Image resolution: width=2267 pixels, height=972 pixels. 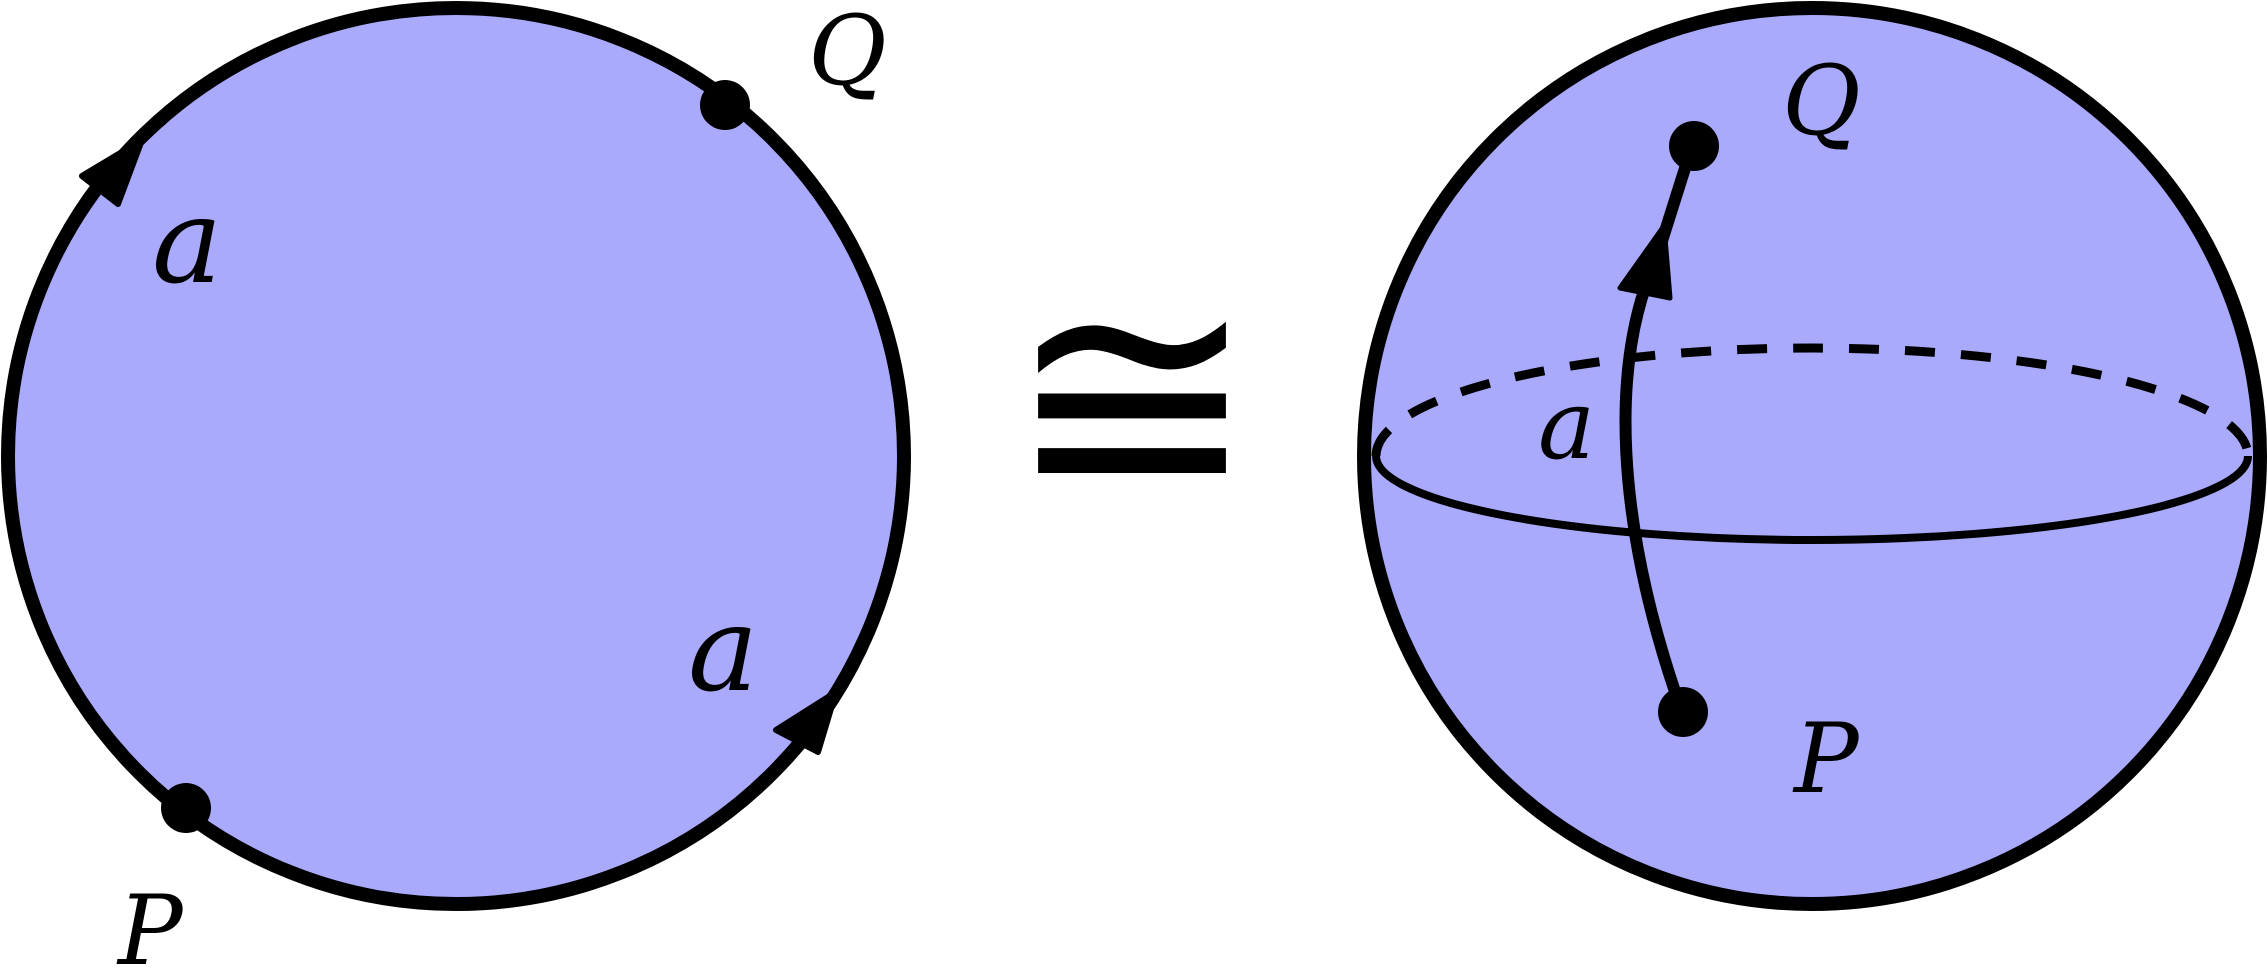 What do you see at coordinates (806, 722) in the screenshot?
I see `disk-arrow-lower-right` at bounding box center [806, 722].